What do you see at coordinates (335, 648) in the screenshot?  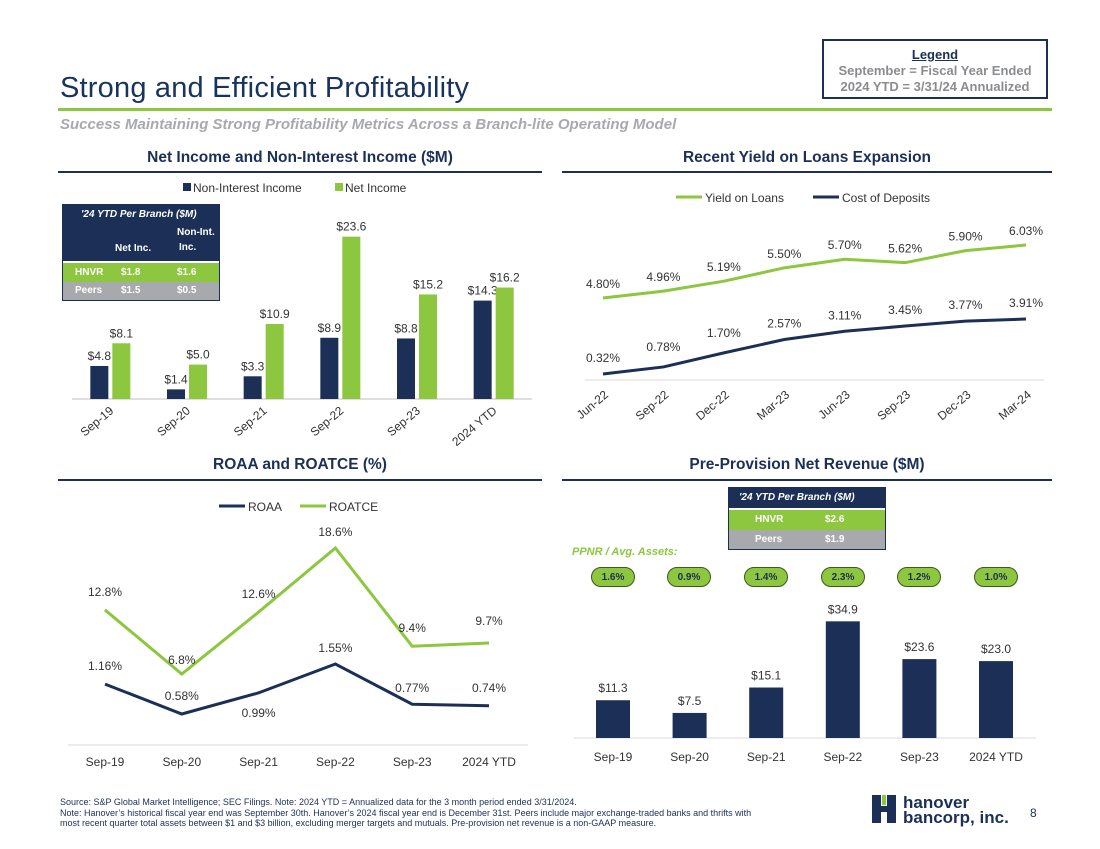 I see `data-label: 1.55%` at bounding box center [335, 648].